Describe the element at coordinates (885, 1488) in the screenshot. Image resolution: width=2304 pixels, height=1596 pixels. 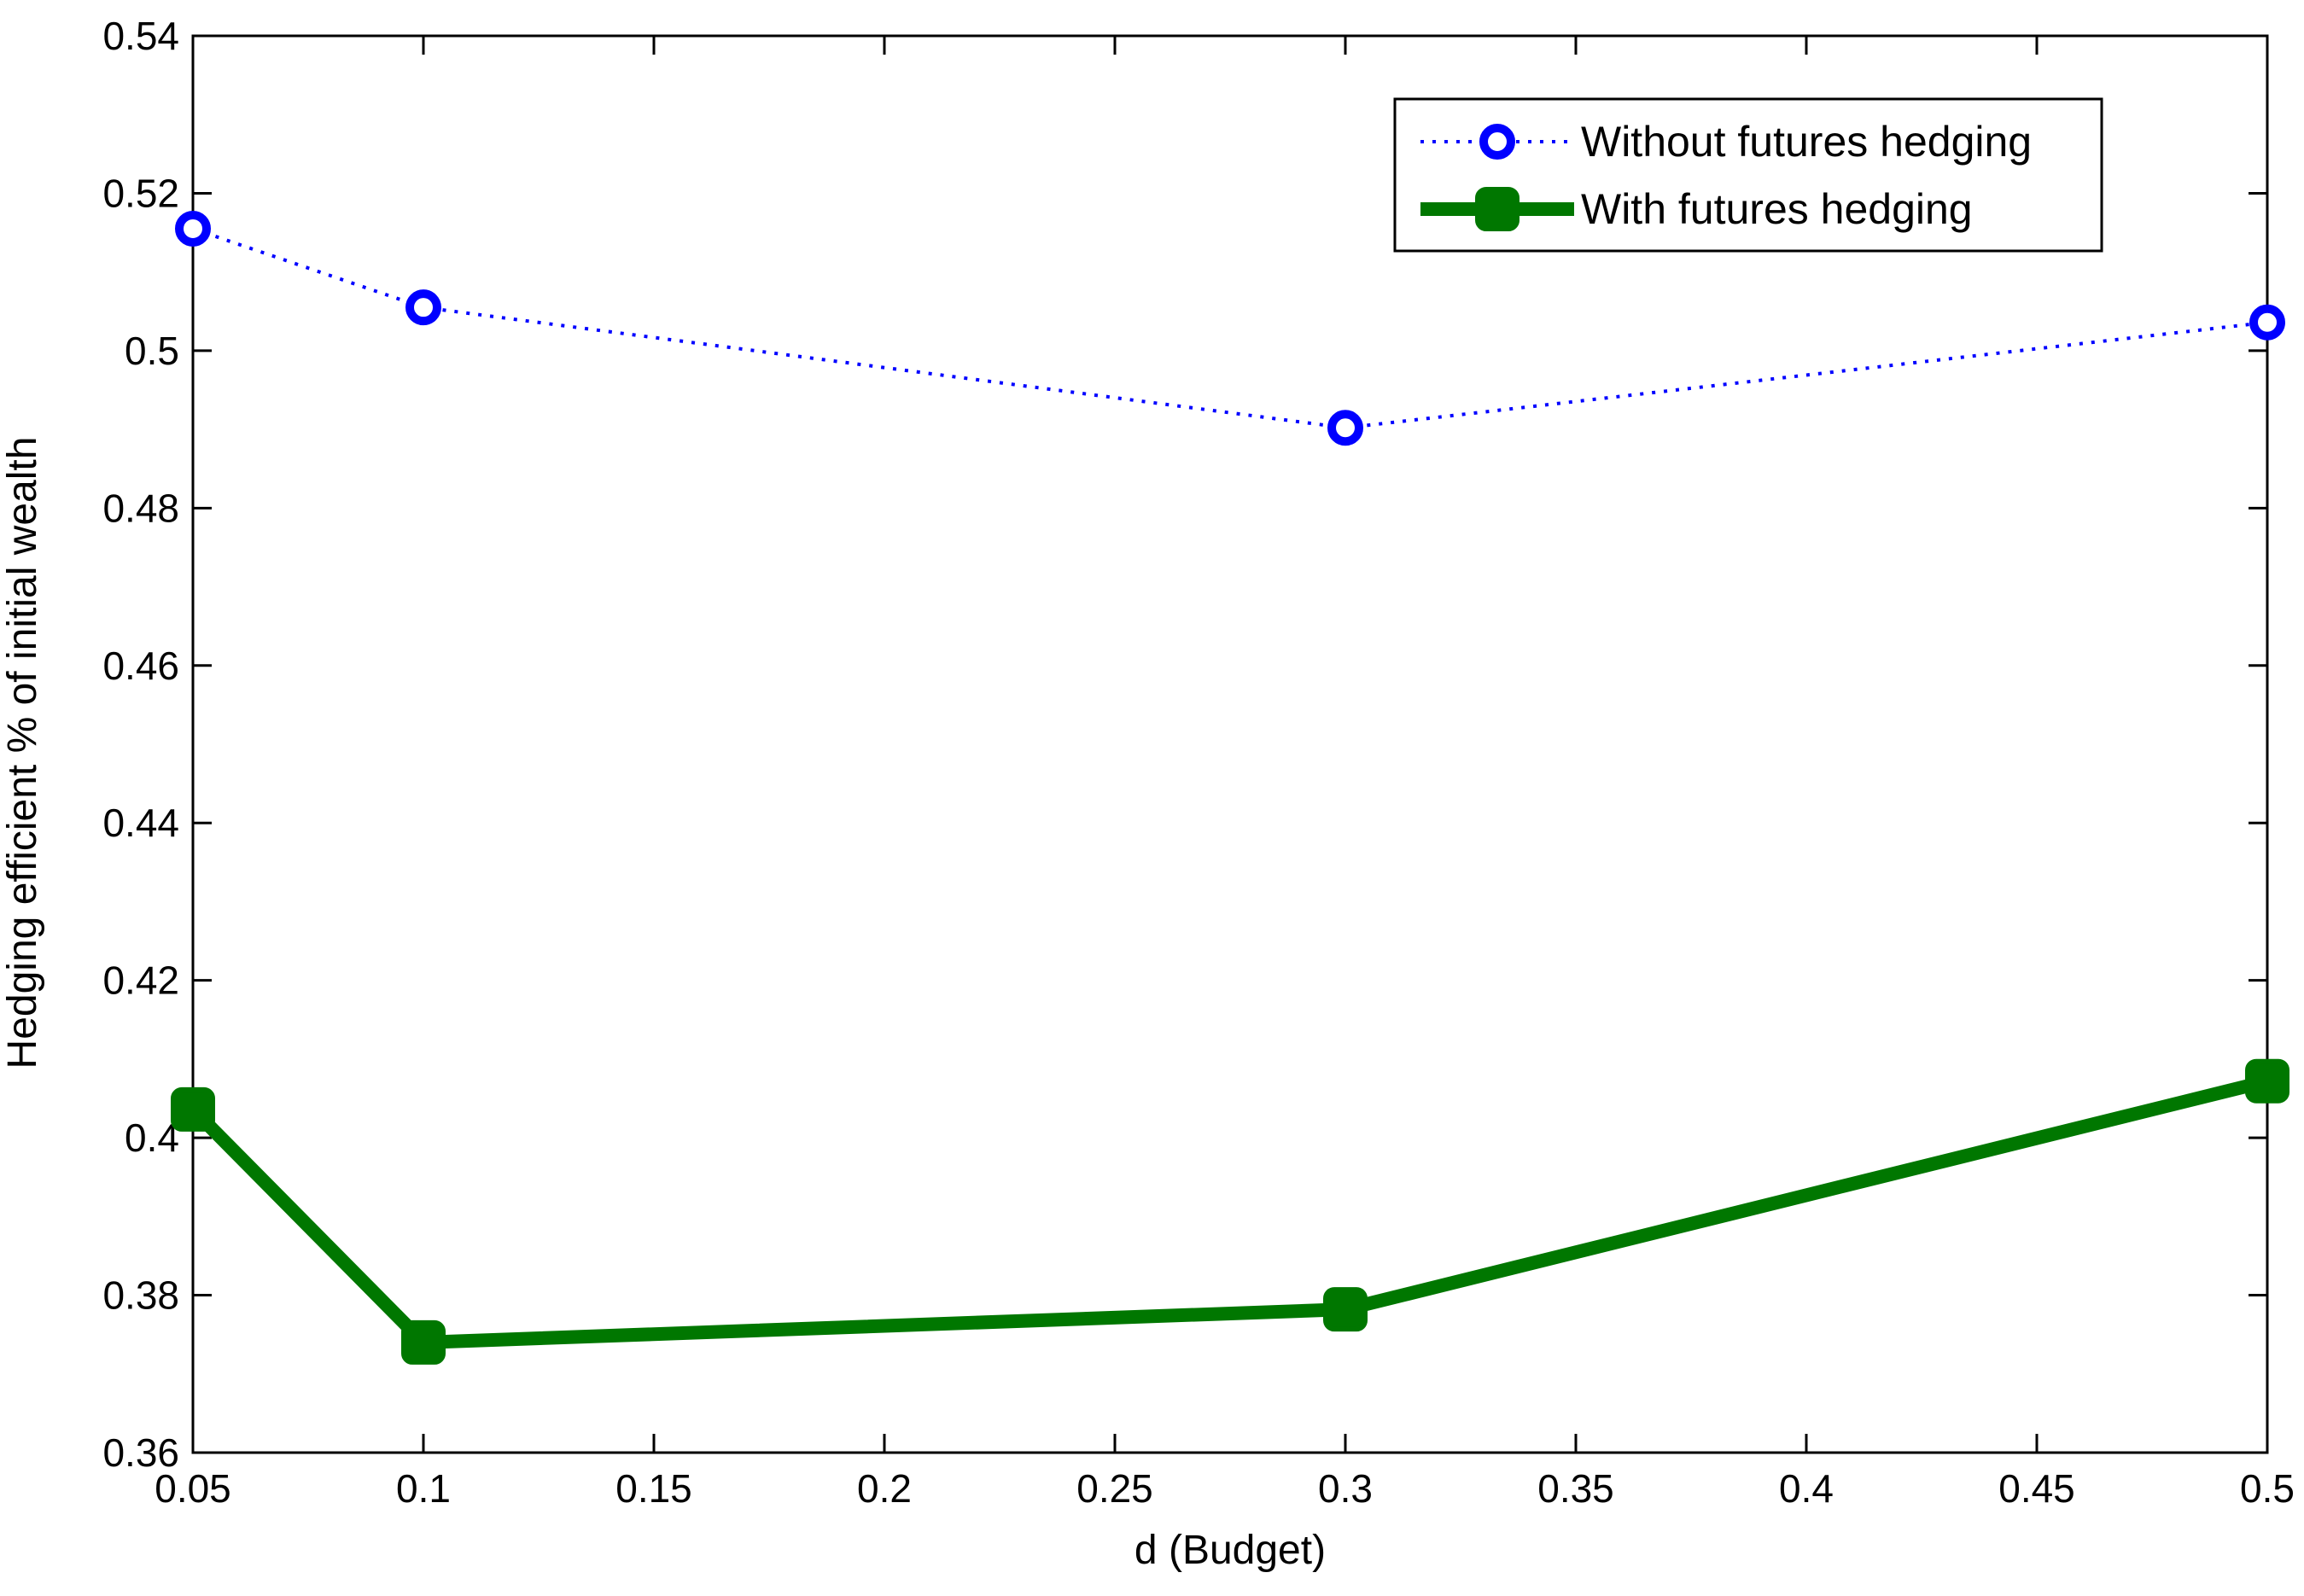
I see `x-tick-label: 0.2` at that location.